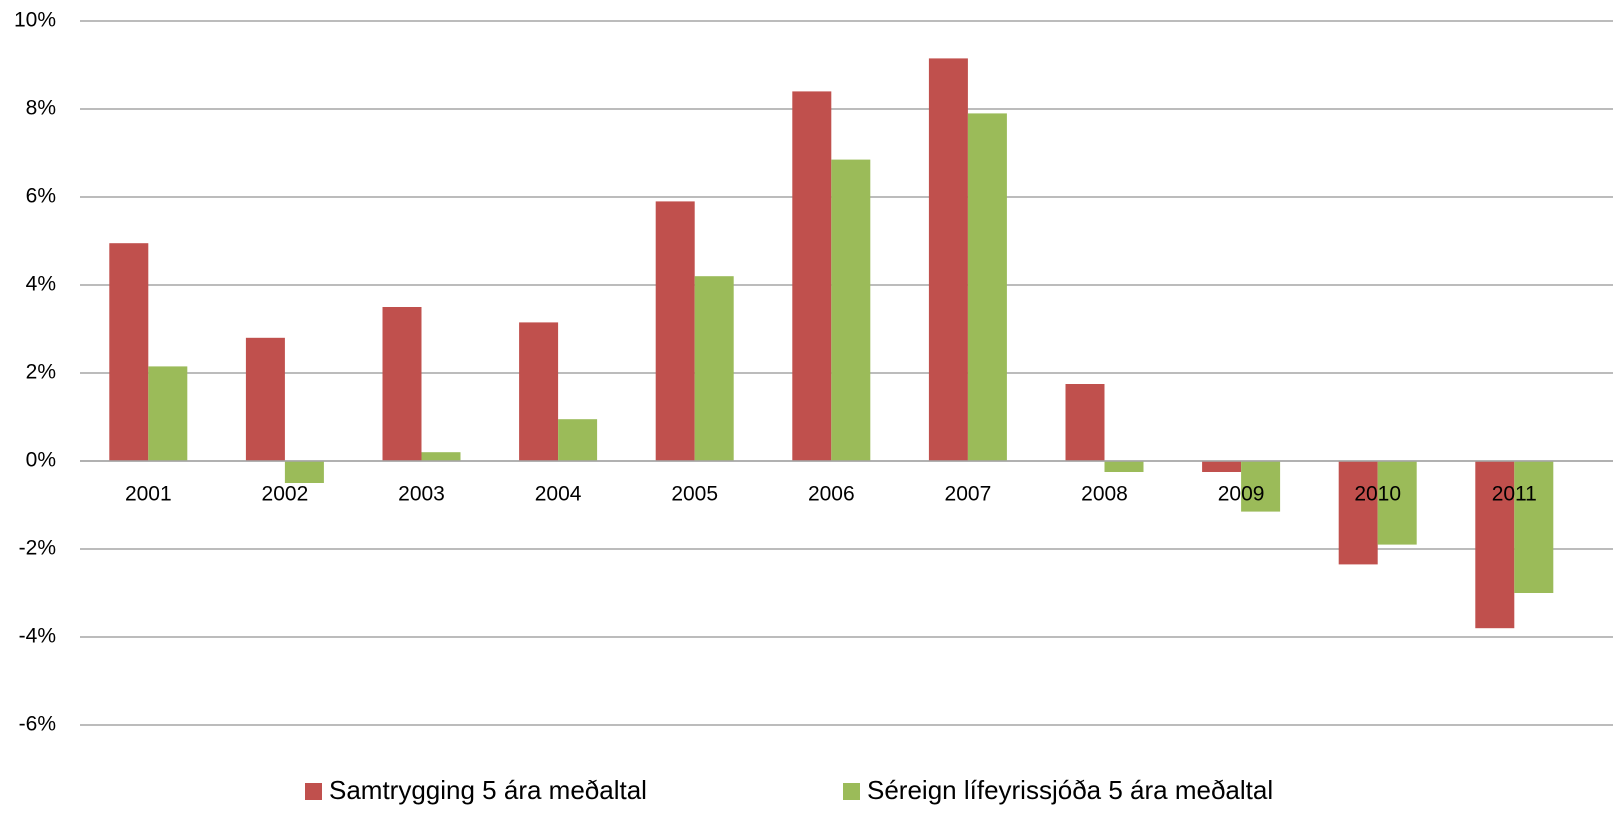  What do you see at coordinates (41, 460) in the screenshot?
I see `y-tick-label: 0%` at bounding box center [41, 460].